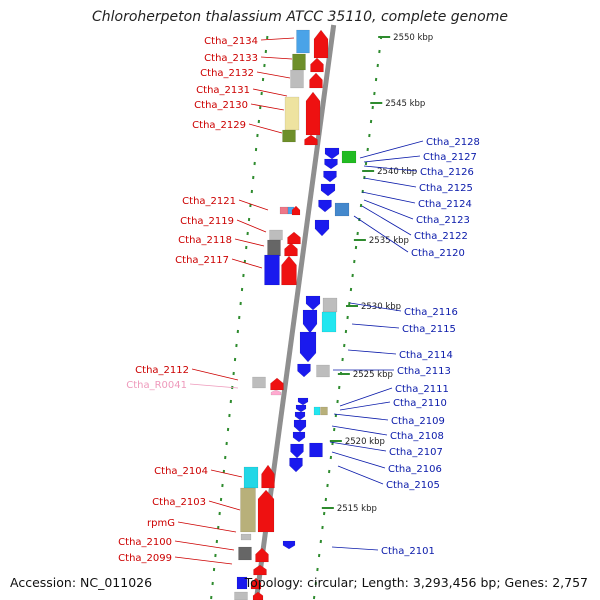 The image size is (600, 600). I want to click on forward-gene-label: Ctha_2133, so click(231, 58).